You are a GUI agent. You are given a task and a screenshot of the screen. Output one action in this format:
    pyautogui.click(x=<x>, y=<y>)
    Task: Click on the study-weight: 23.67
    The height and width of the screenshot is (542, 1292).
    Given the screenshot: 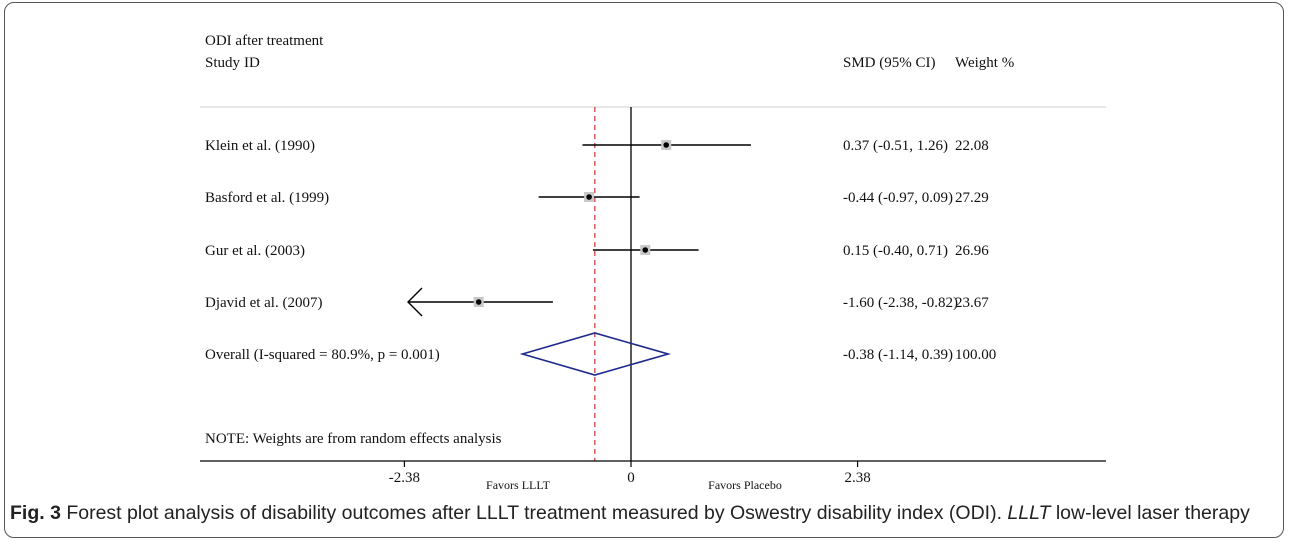 What is the action you would take?
    pyautogui.click(x=972, y=303)
    